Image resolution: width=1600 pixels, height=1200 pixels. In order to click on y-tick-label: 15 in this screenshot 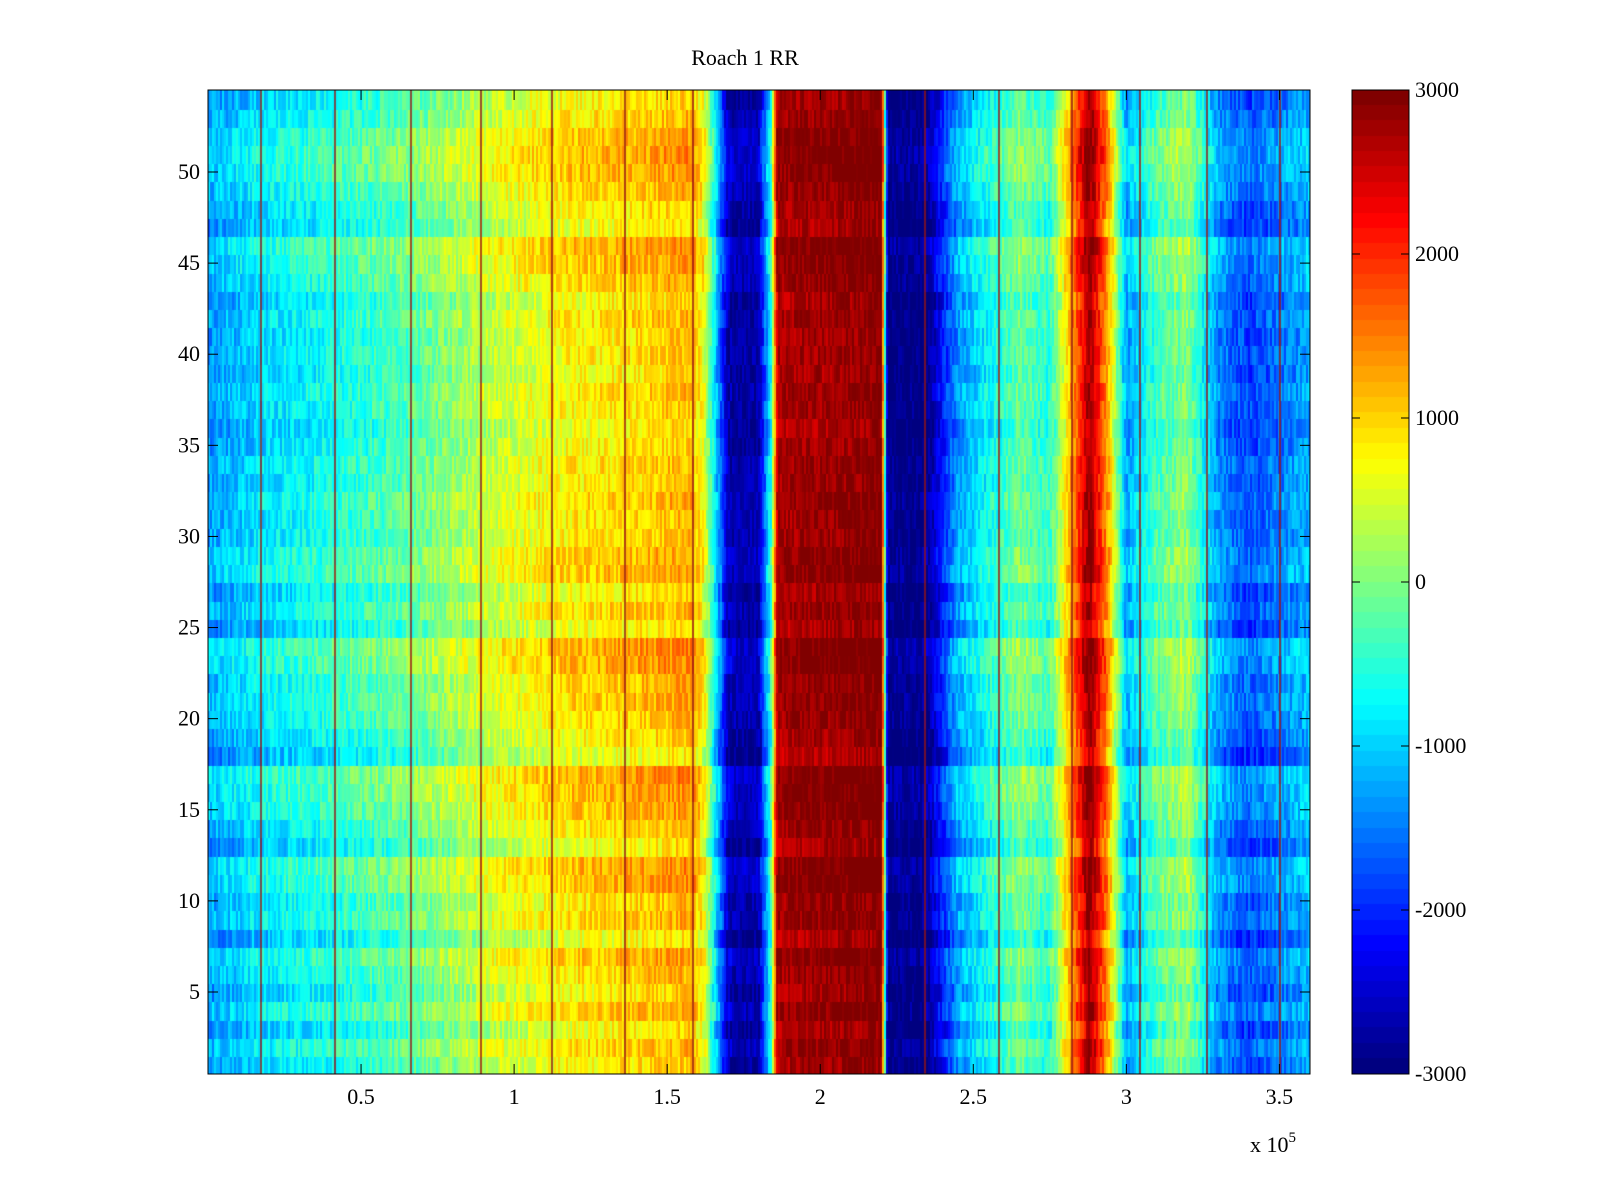, I will do `click(189, 809)`.